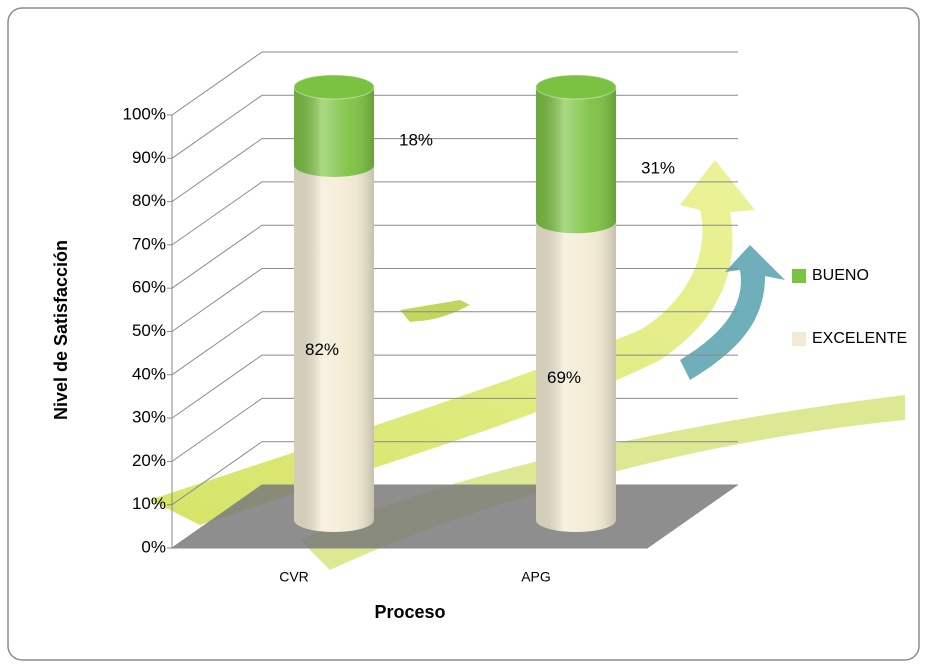 Image resolution: width=928 pixels, height=665 pixels. What do you see at coordinates (149, 503) in the screenshot?
I see `y-tick-label: 10%` at bounding box center [149, 503].